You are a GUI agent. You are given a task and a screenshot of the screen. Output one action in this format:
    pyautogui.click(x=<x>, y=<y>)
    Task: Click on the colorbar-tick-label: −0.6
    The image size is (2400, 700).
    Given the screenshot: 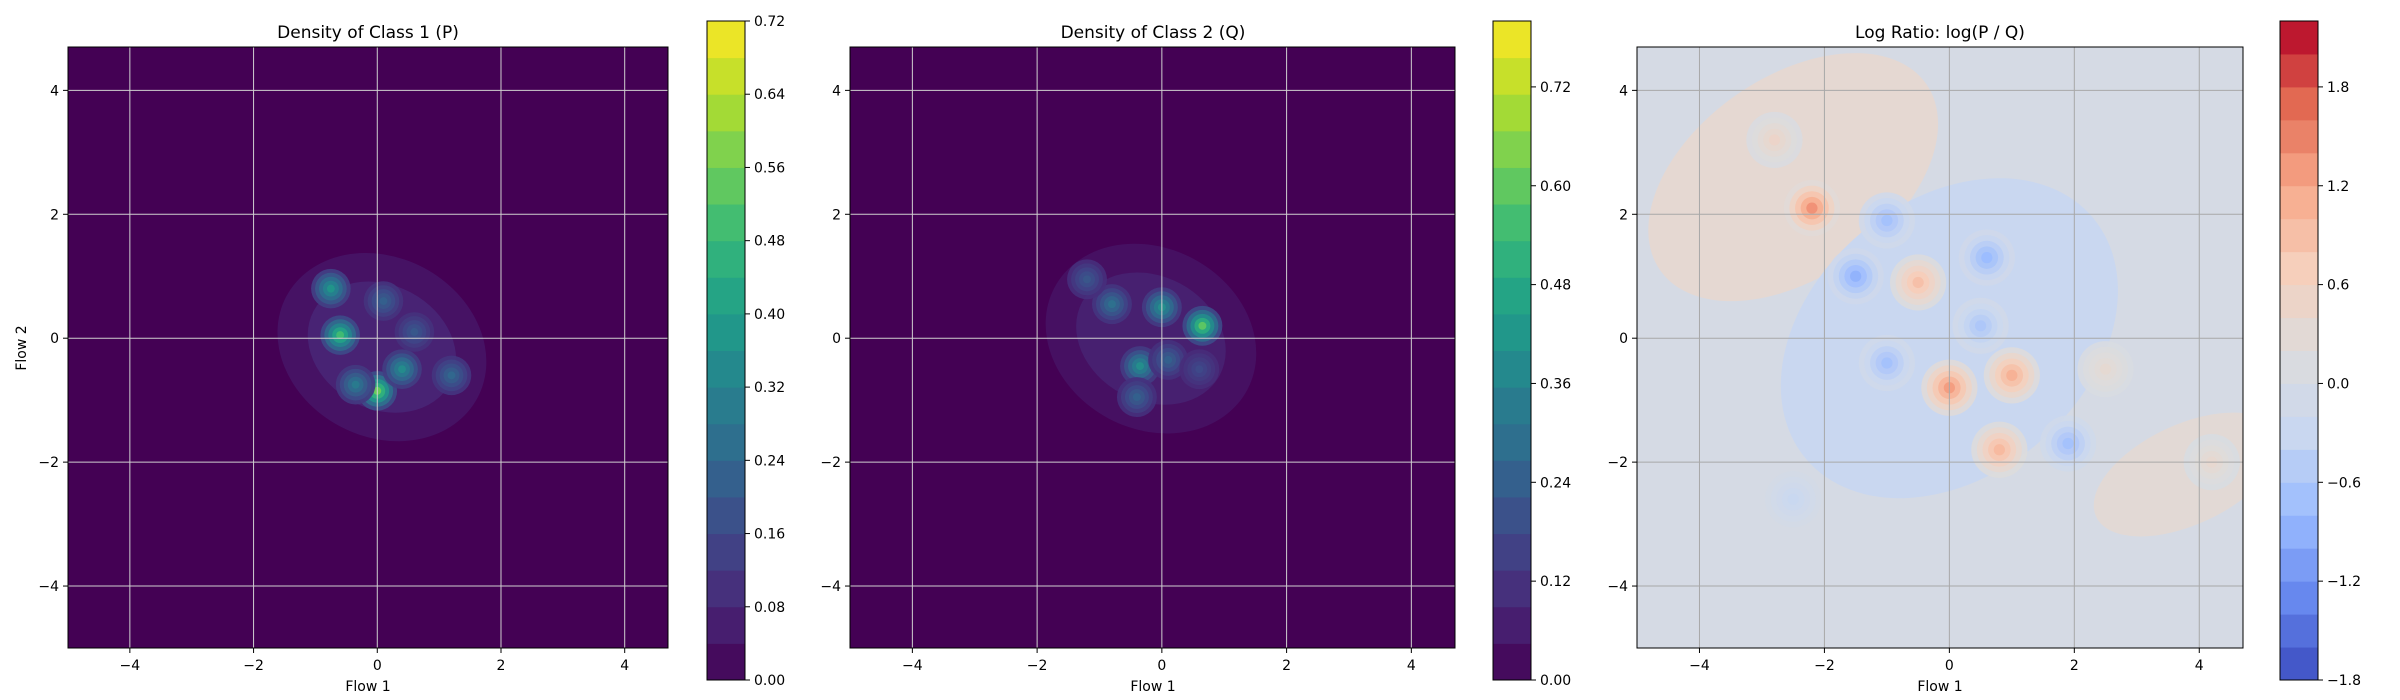 What is the action you would take?
    pyautogui.click(x=2344, y=483)
    